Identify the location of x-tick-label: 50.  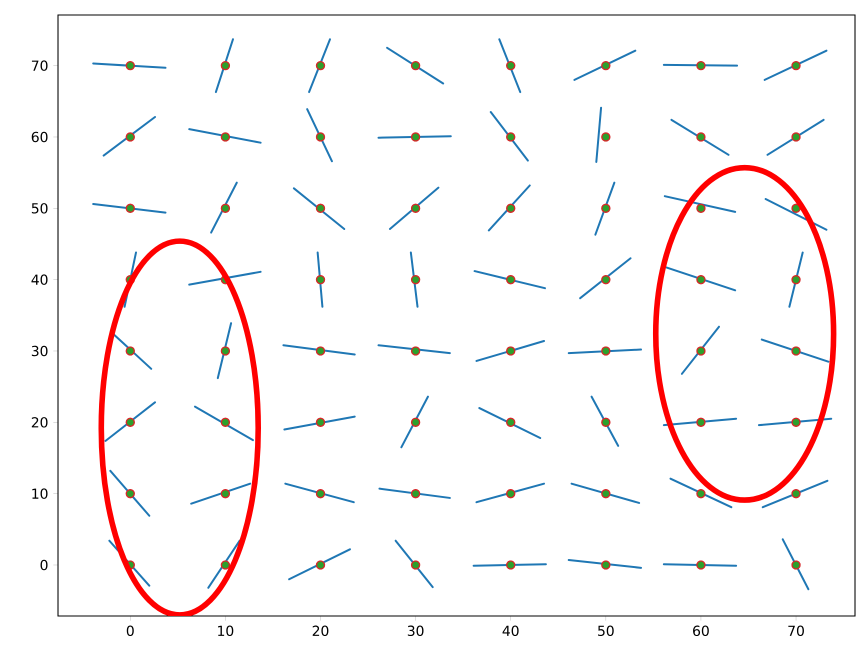
(606, 631).